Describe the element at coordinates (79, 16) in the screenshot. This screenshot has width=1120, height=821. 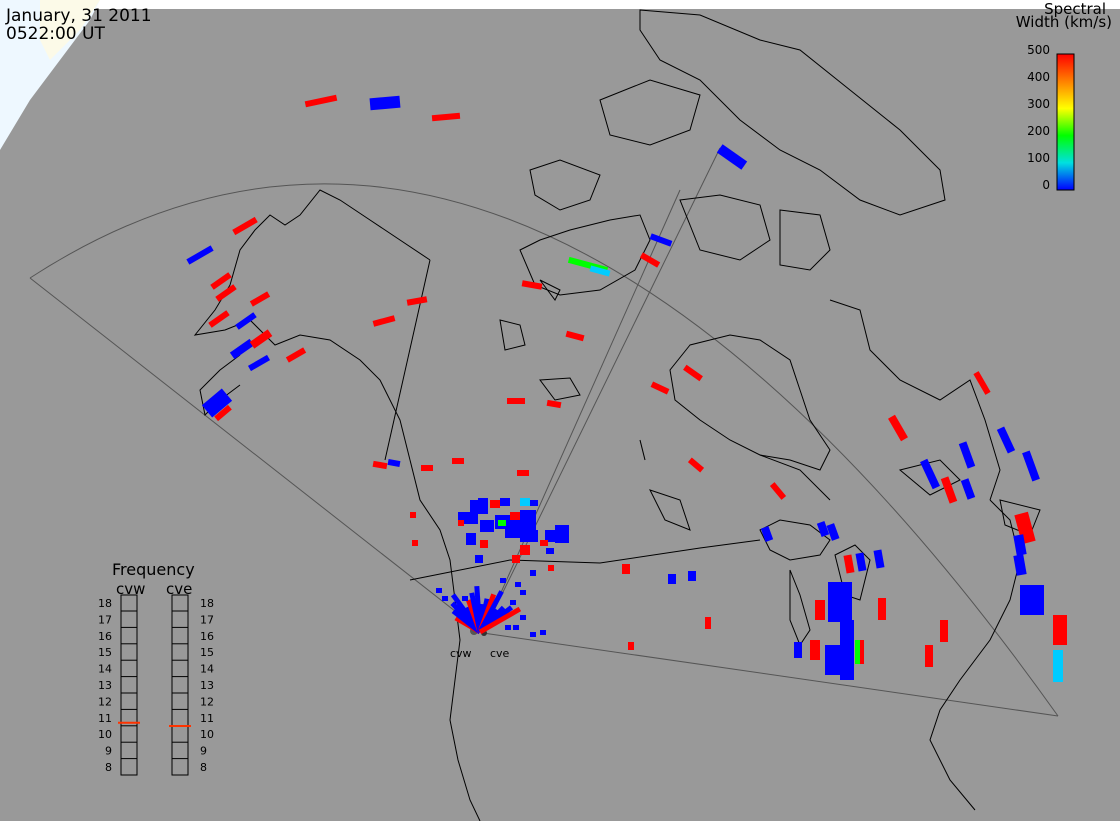
I see `date-label: January, 31 2011` at that location.